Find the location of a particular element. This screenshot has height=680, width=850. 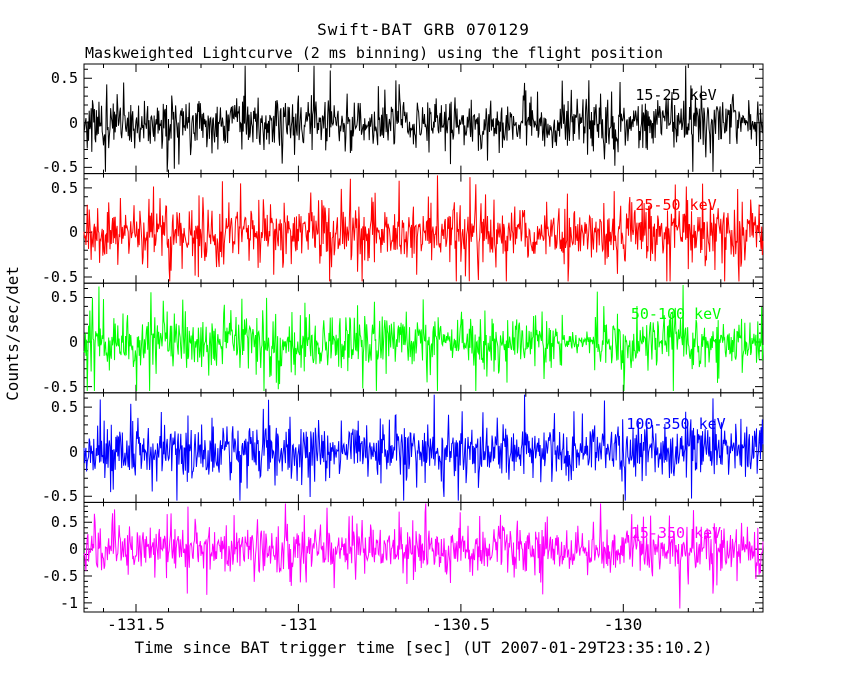

panel-border is located at coordinates (423, 557).